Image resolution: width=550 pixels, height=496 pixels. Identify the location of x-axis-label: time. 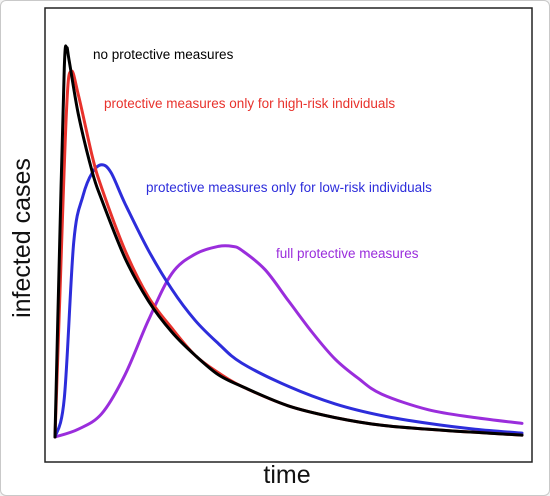
(286, 475).